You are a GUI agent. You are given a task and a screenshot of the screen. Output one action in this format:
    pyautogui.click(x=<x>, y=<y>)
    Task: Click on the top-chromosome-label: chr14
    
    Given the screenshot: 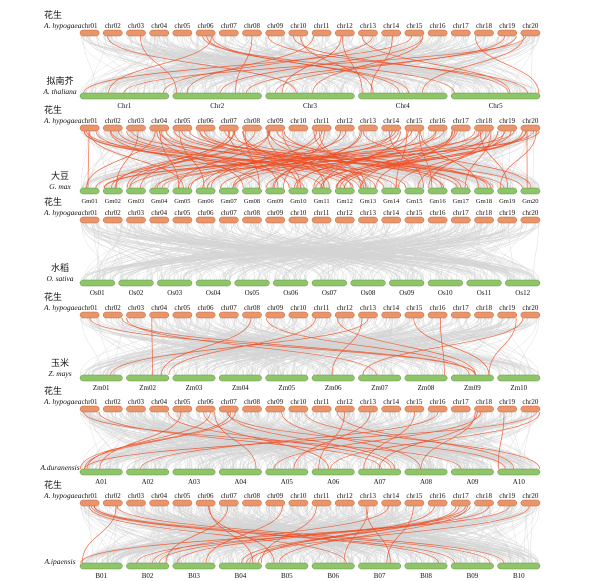 What is the action you would take?
    pyautogui.click(x=391, y=402)
    